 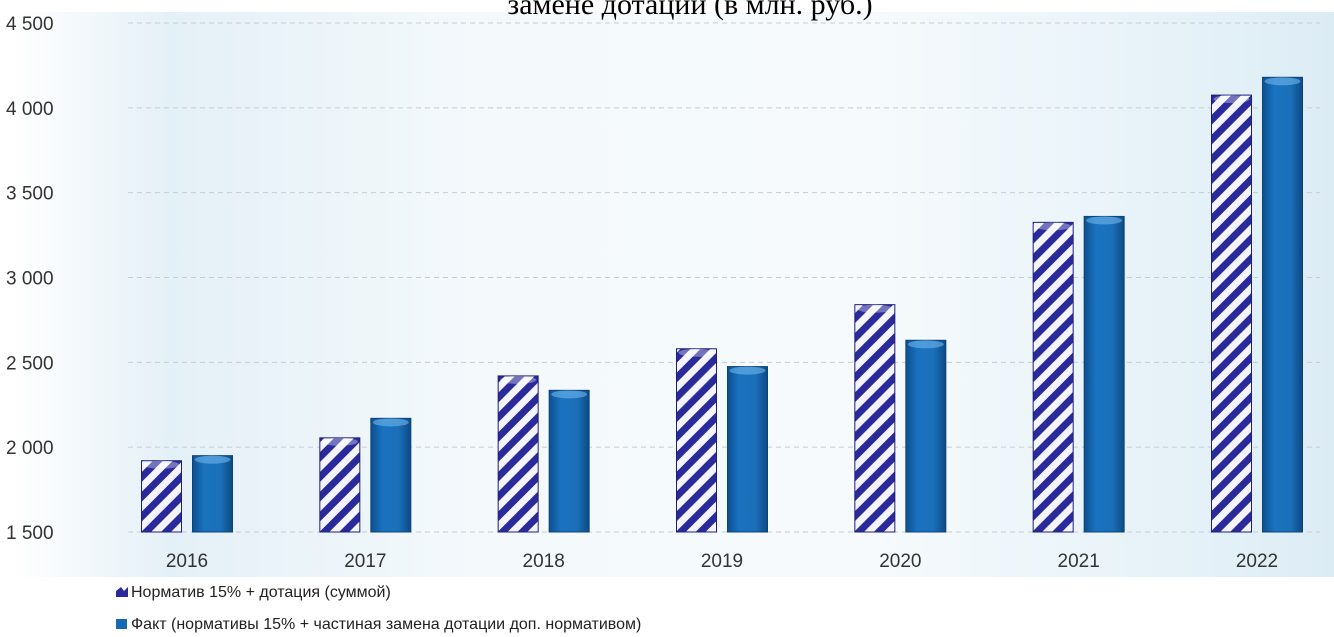 I want to click on y-tick-label: 1 500, so click(x=30, y=533).